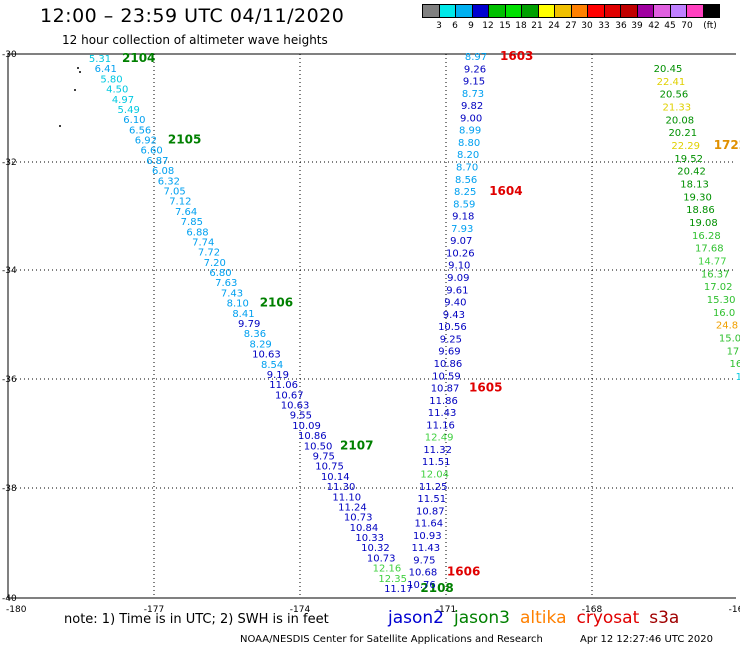  I want to click on west-track-swh-value: 10.50, so click(318, 446).